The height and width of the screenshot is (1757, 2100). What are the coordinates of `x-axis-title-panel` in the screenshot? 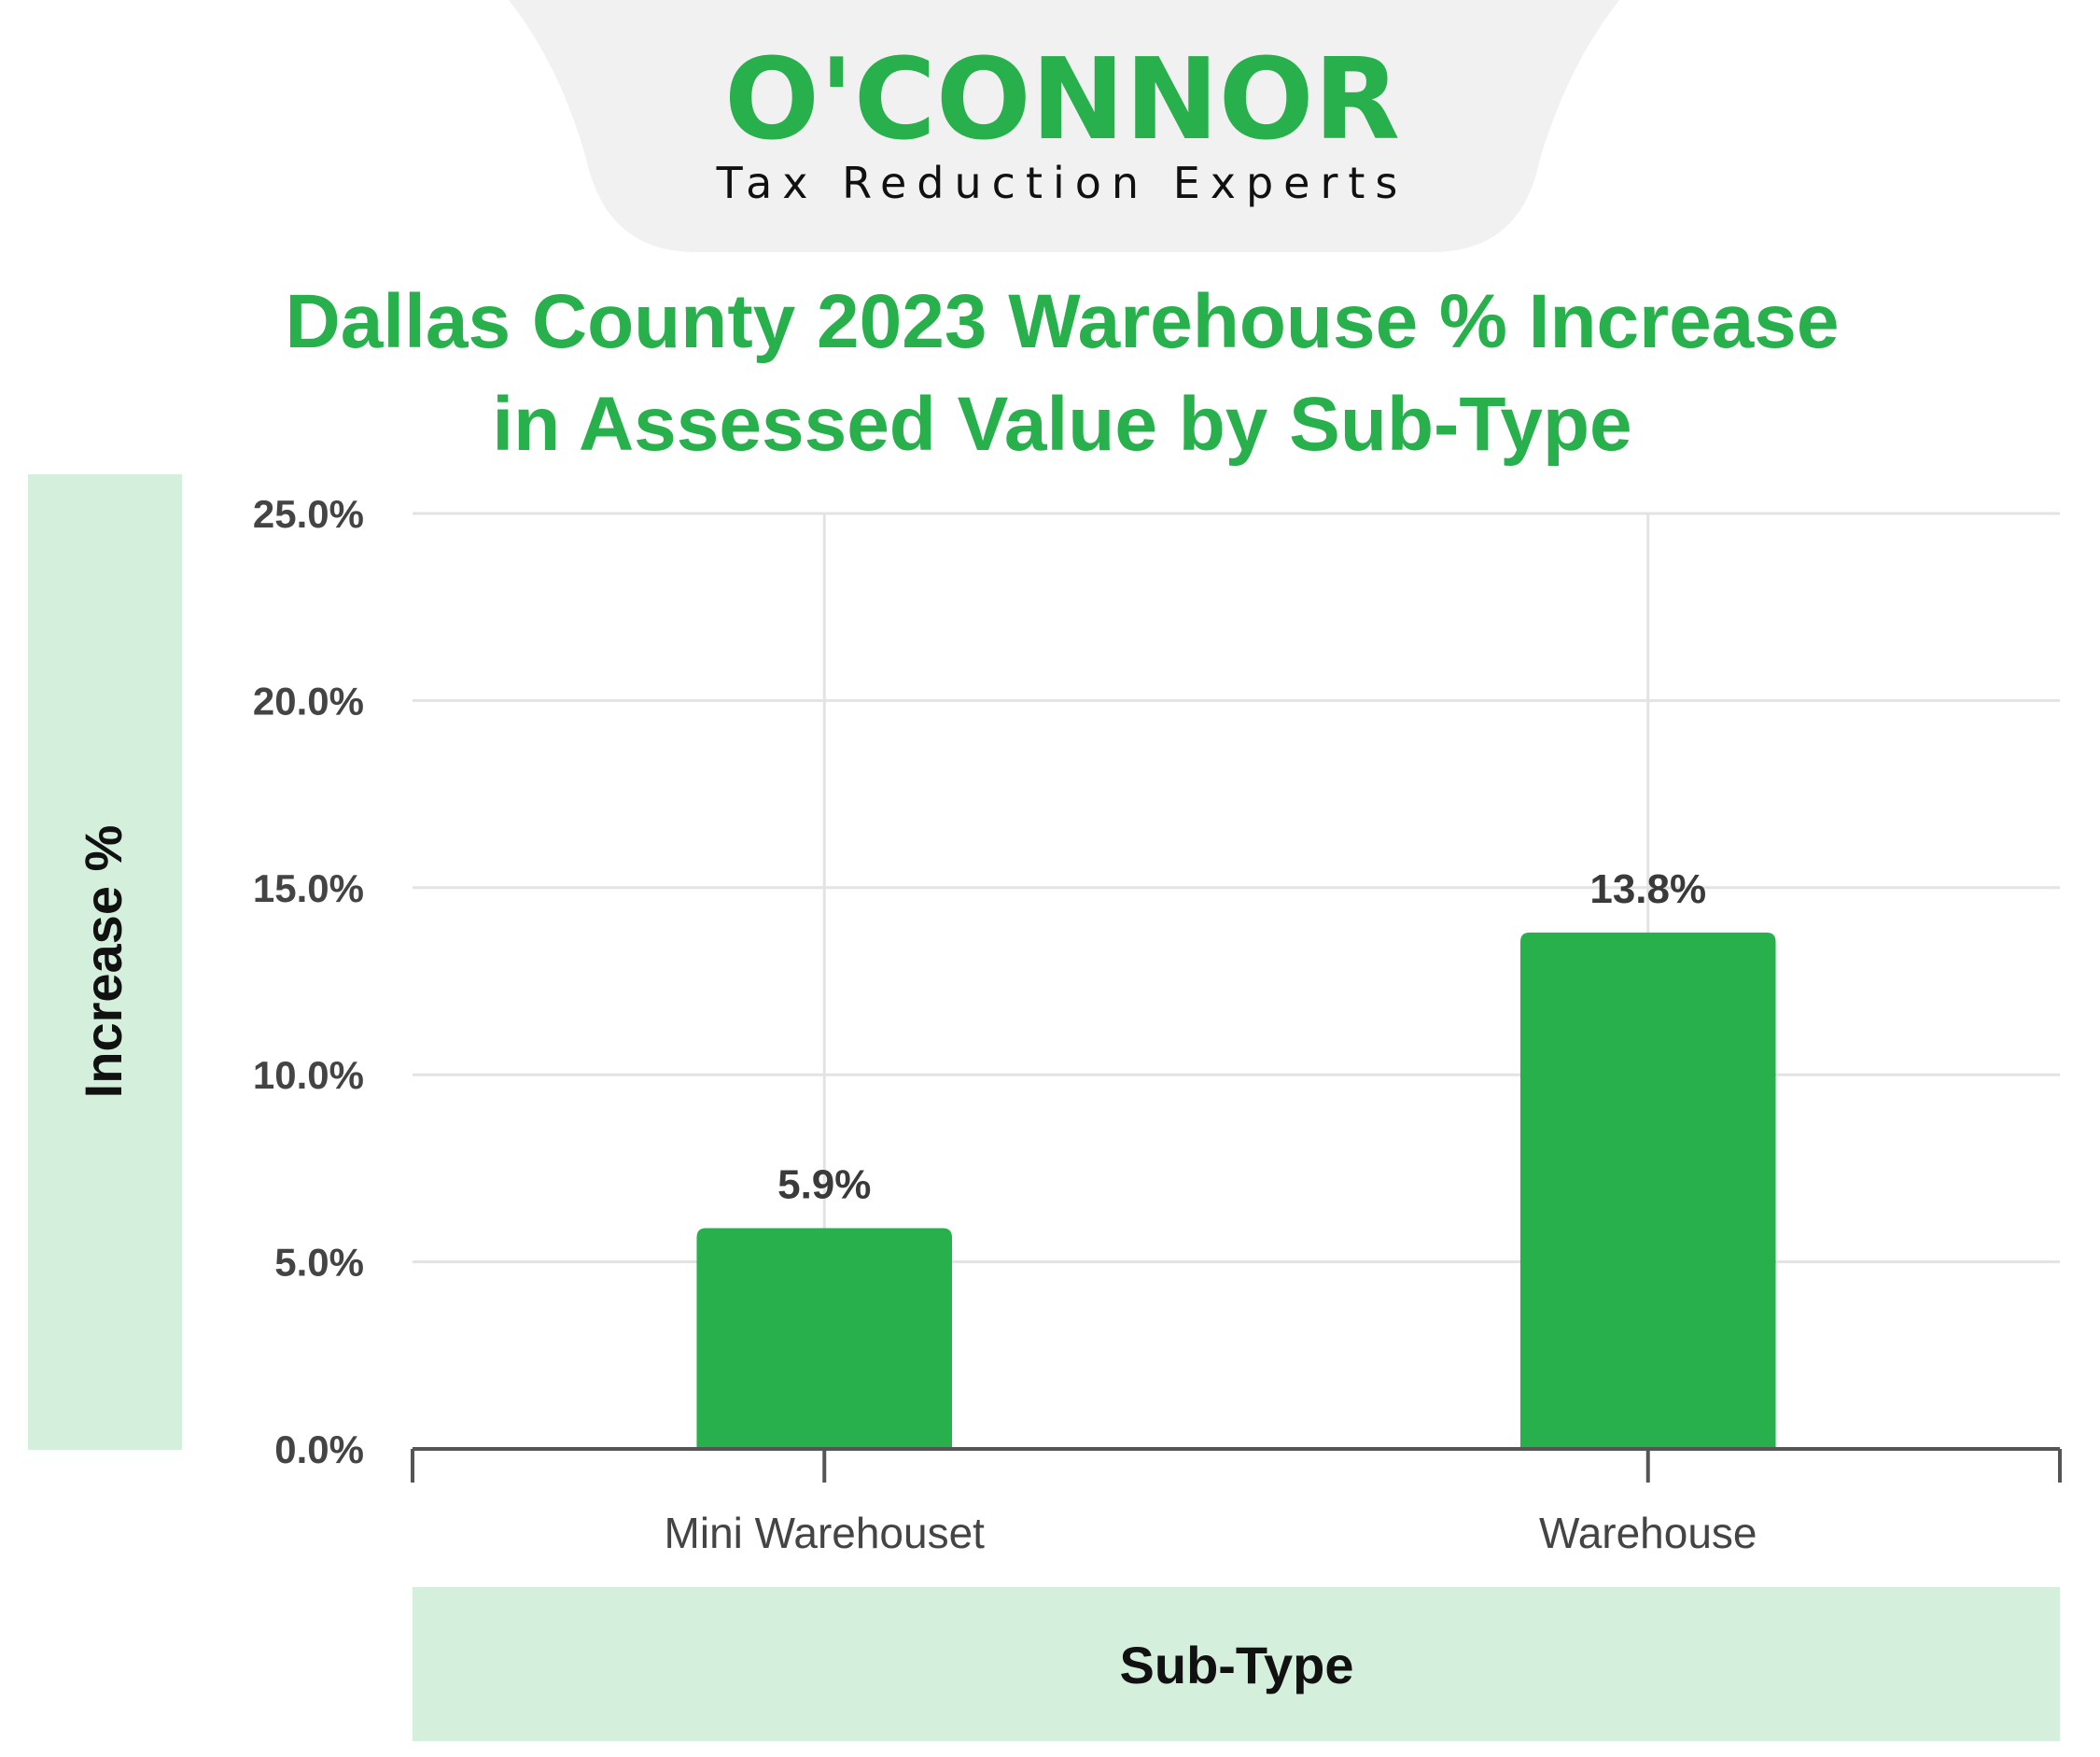 It's located at (1236, 1664).